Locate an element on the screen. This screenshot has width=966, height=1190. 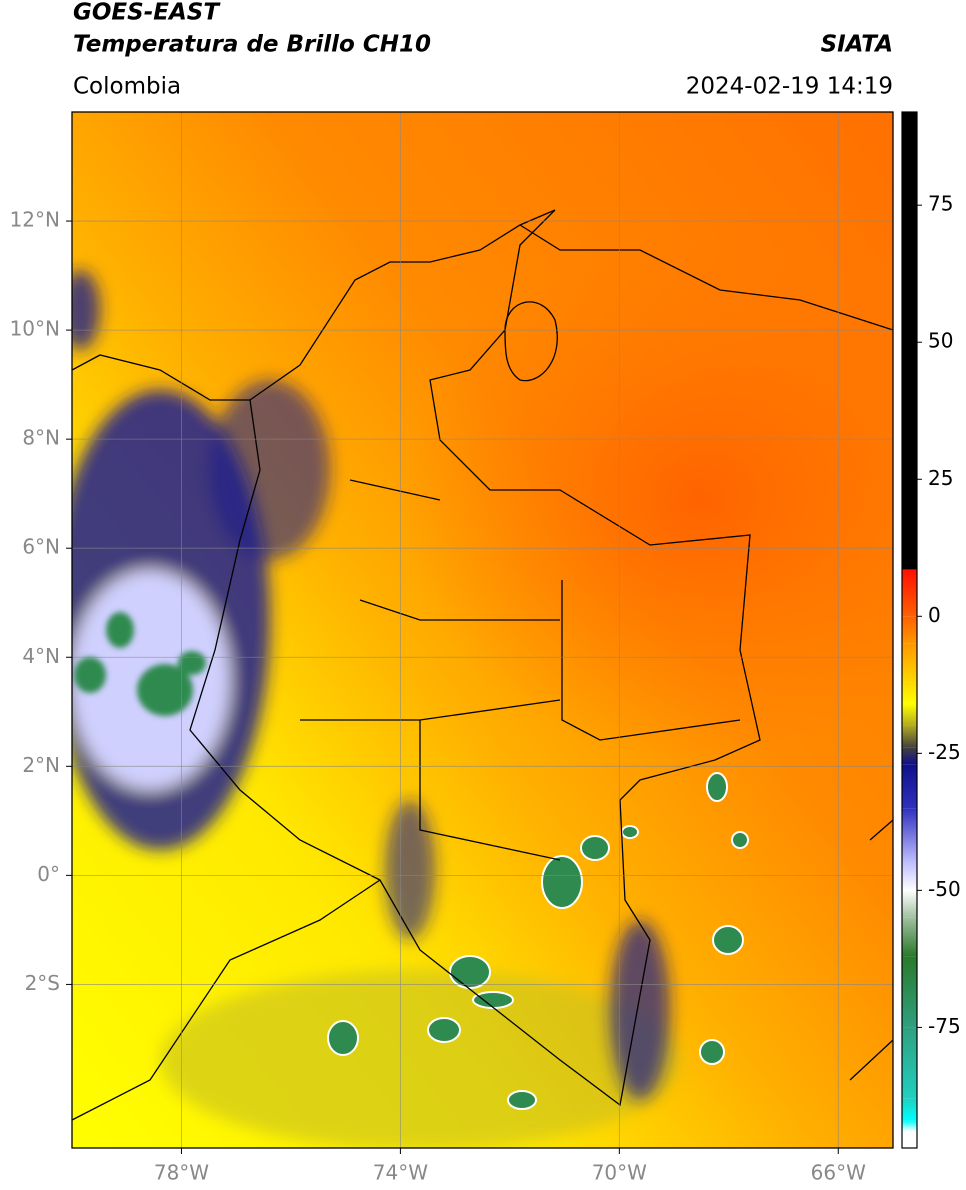
colorbar-tick-label: 0 is located at coordinates (934, 615).